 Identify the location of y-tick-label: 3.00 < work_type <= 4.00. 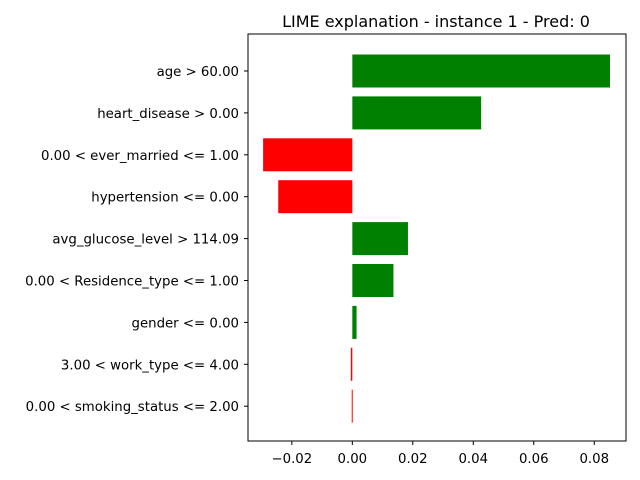
(150, 365).